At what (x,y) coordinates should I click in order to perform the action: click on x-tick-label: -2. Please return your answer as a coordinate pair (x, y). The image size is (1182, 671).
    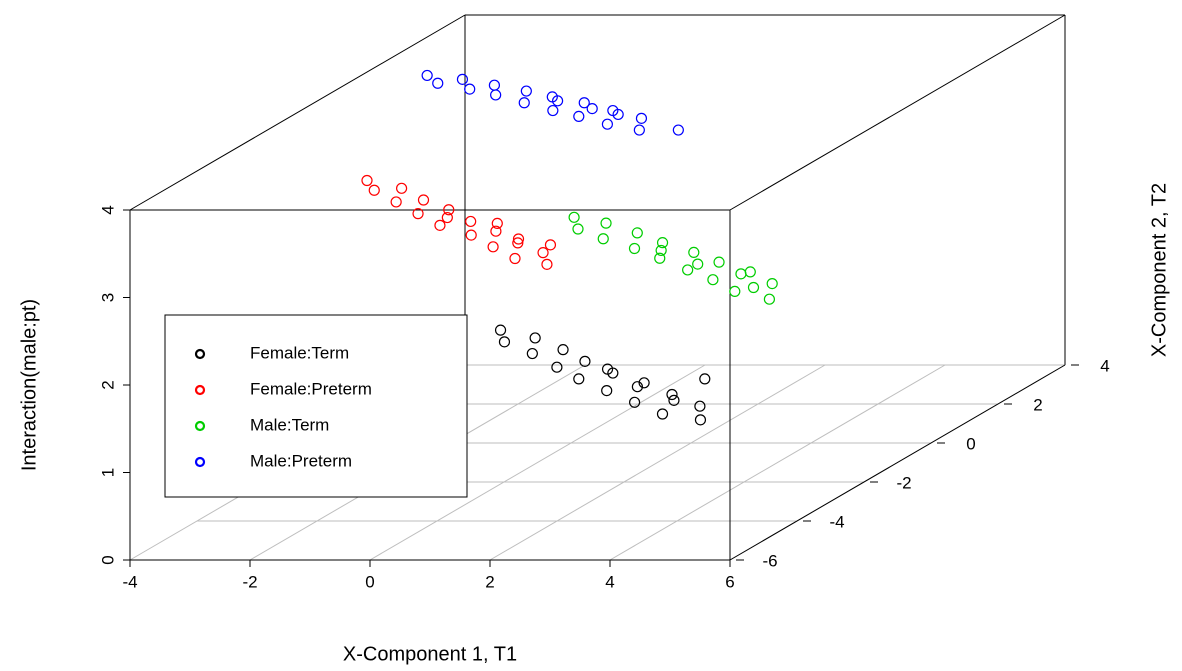
    Looking at the image, I should click on (249, 581).